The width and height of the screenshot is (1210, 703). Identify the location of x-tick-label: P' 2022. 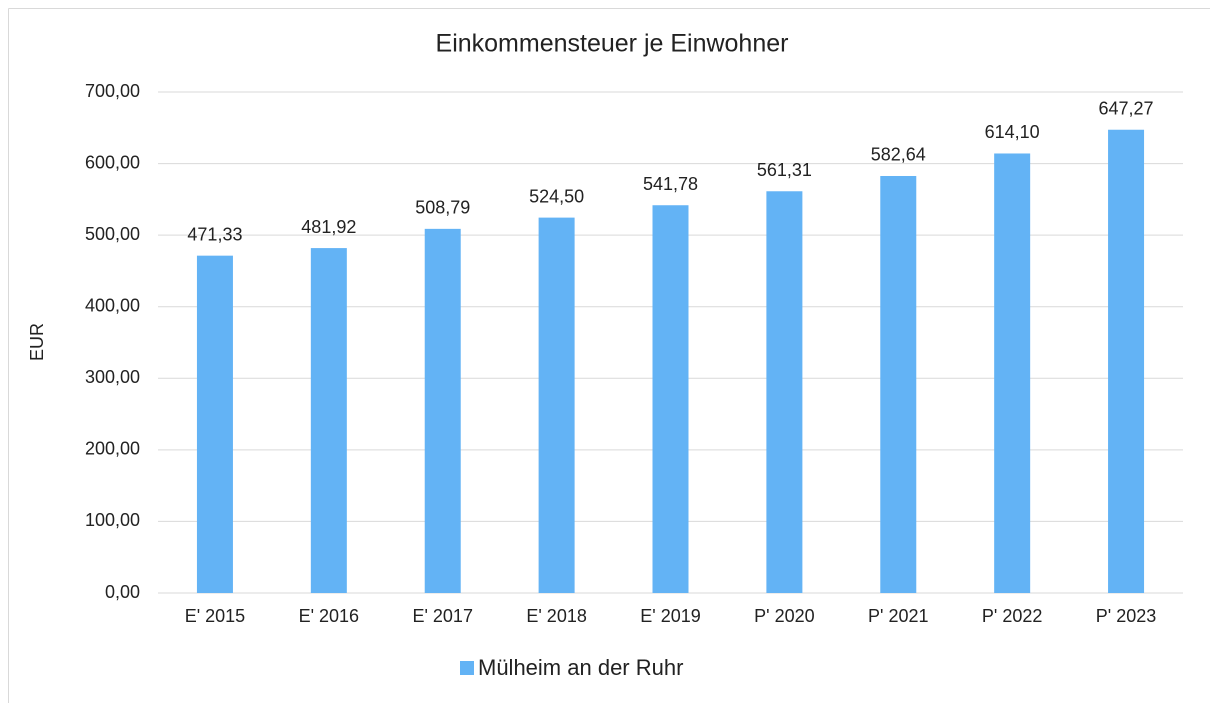
(1012, 616).